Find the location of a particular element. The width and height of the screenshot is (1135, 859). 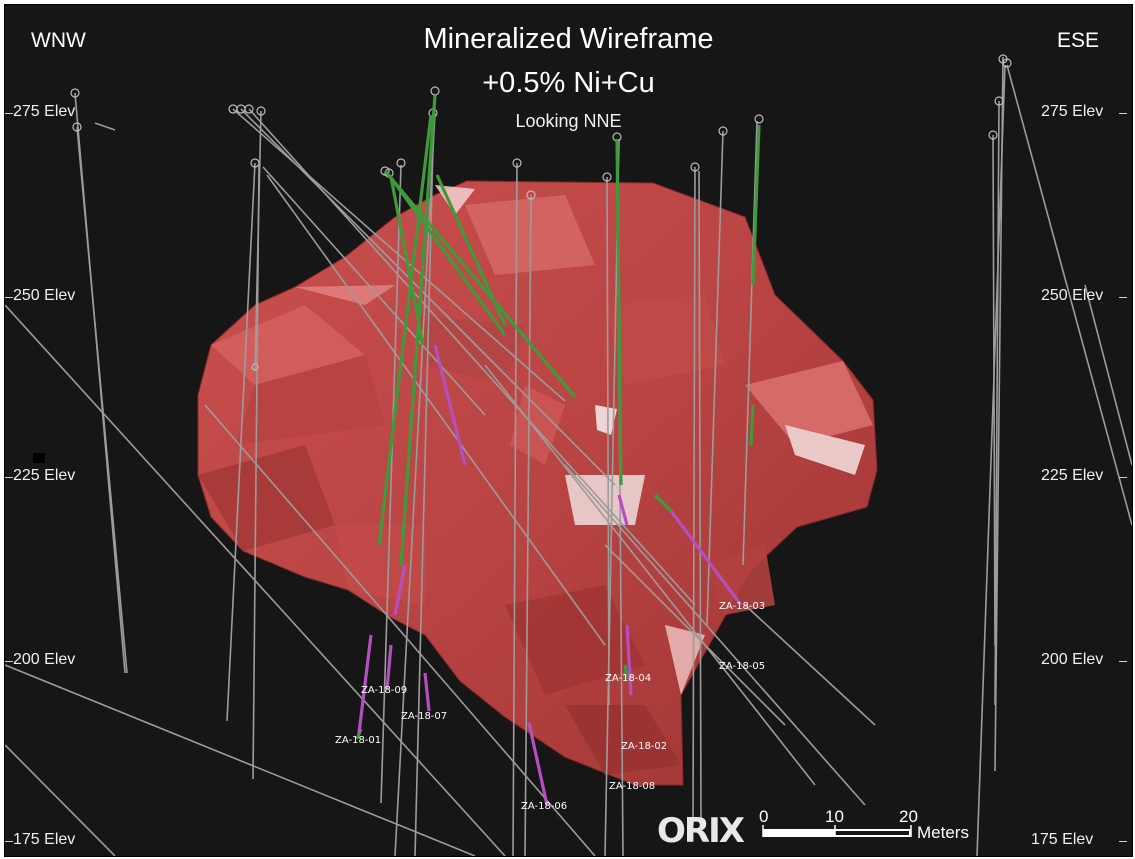

chart-subtitle-grade: +0.5% Ni+Cu is located at coordinates (568, 83).